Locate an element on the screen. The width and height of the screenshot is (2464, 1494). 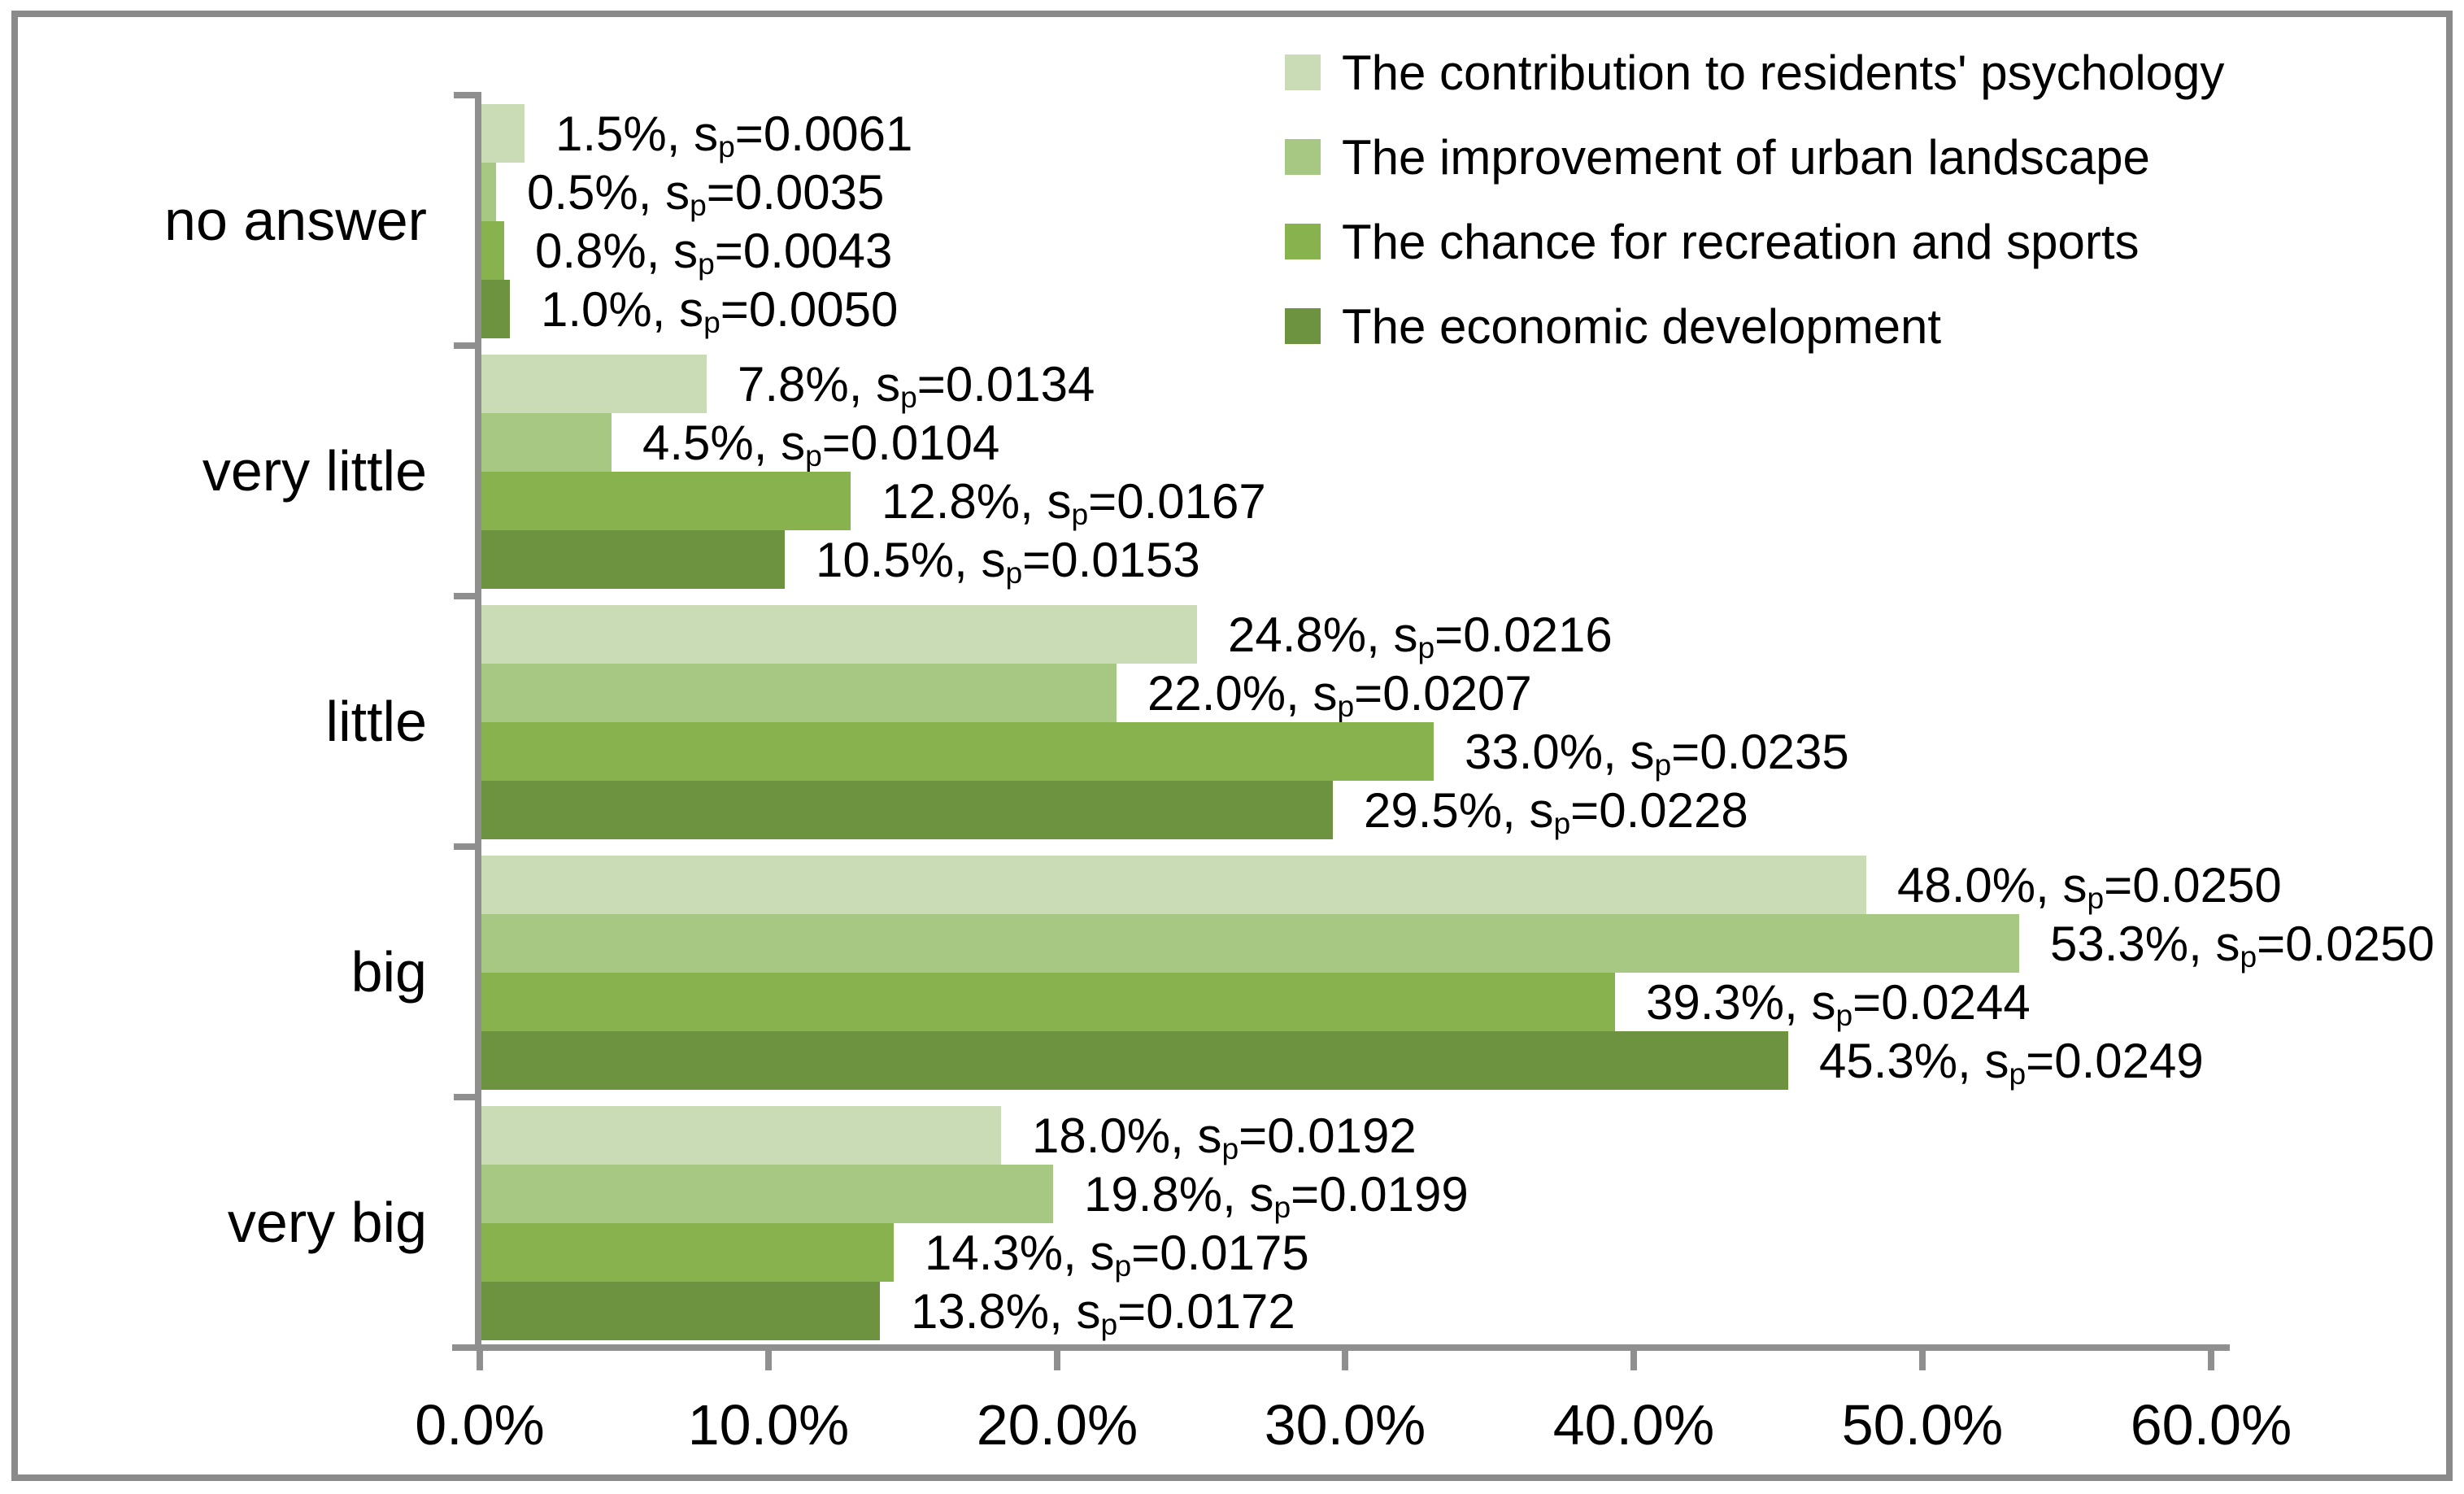
bar-value-text: 7.8%, sp=0.0134 is located at coordinates (916, 385).